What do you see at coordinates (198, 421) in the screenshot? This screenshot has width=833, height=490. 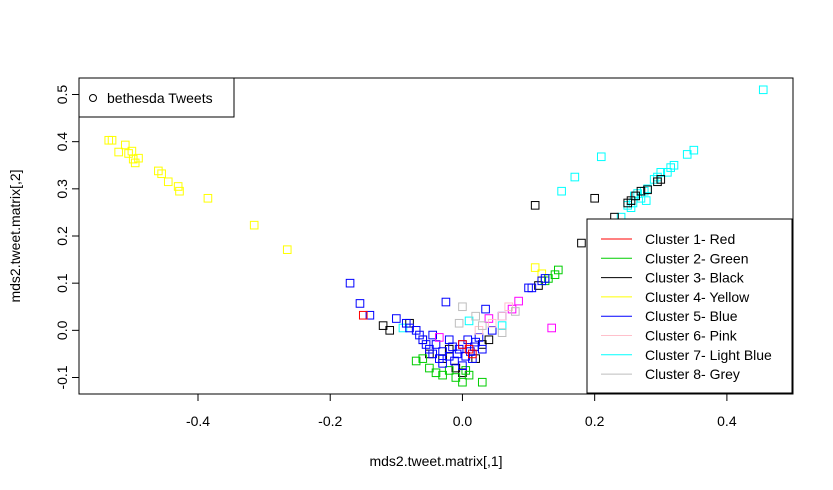 I see `x-tick-label: -0.4` at bounding box center [198, 421].